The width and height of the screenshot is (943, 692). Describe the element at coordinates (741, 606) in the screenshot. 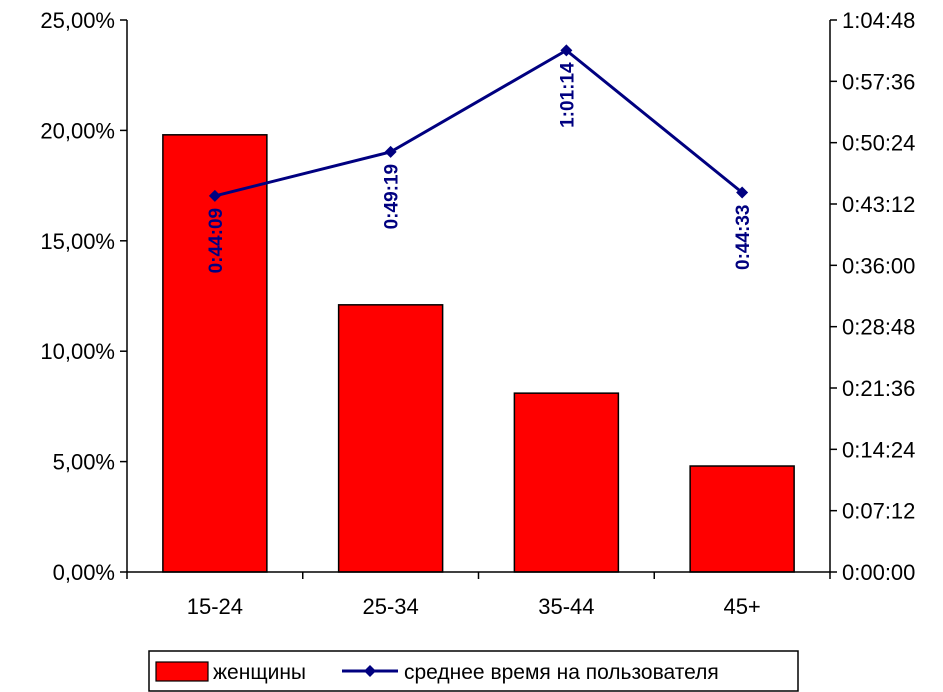

I see `x-tick-label: 45+` at that location.